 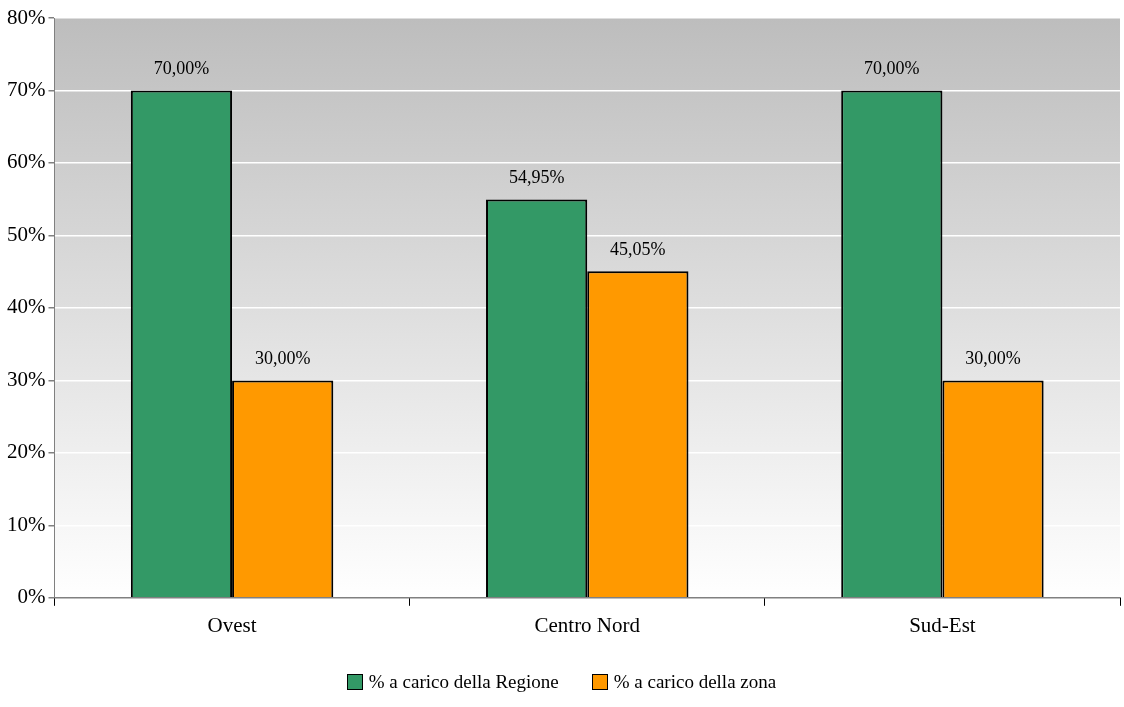 What do you see at coordinates (26, 233) in the screenshot?
I see `y-tick-label: 50%` at bounding box center [26, 233].